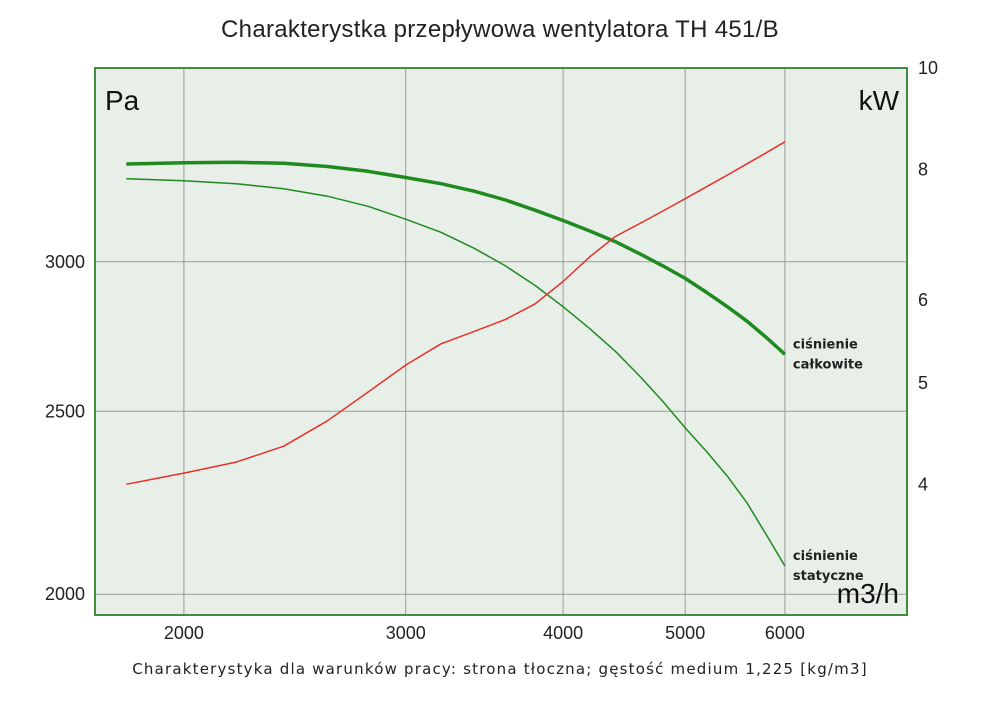 The image size is (1000, 706). What do you see at coordinates (563, 633) in the screenshot?
I see `x-tick-label: 4000` at bounding box center [563, 633].